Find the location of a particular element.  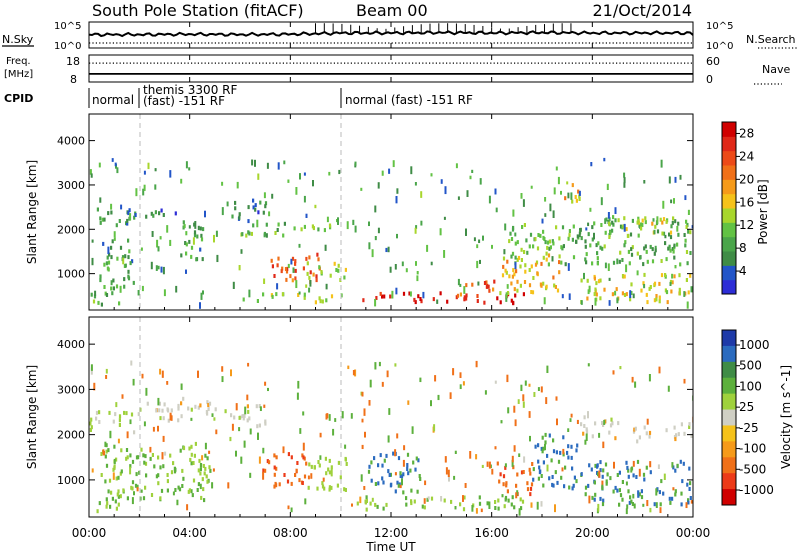

velocity-colorbar-tick-label: 500 is located at coordinates (750, 366).